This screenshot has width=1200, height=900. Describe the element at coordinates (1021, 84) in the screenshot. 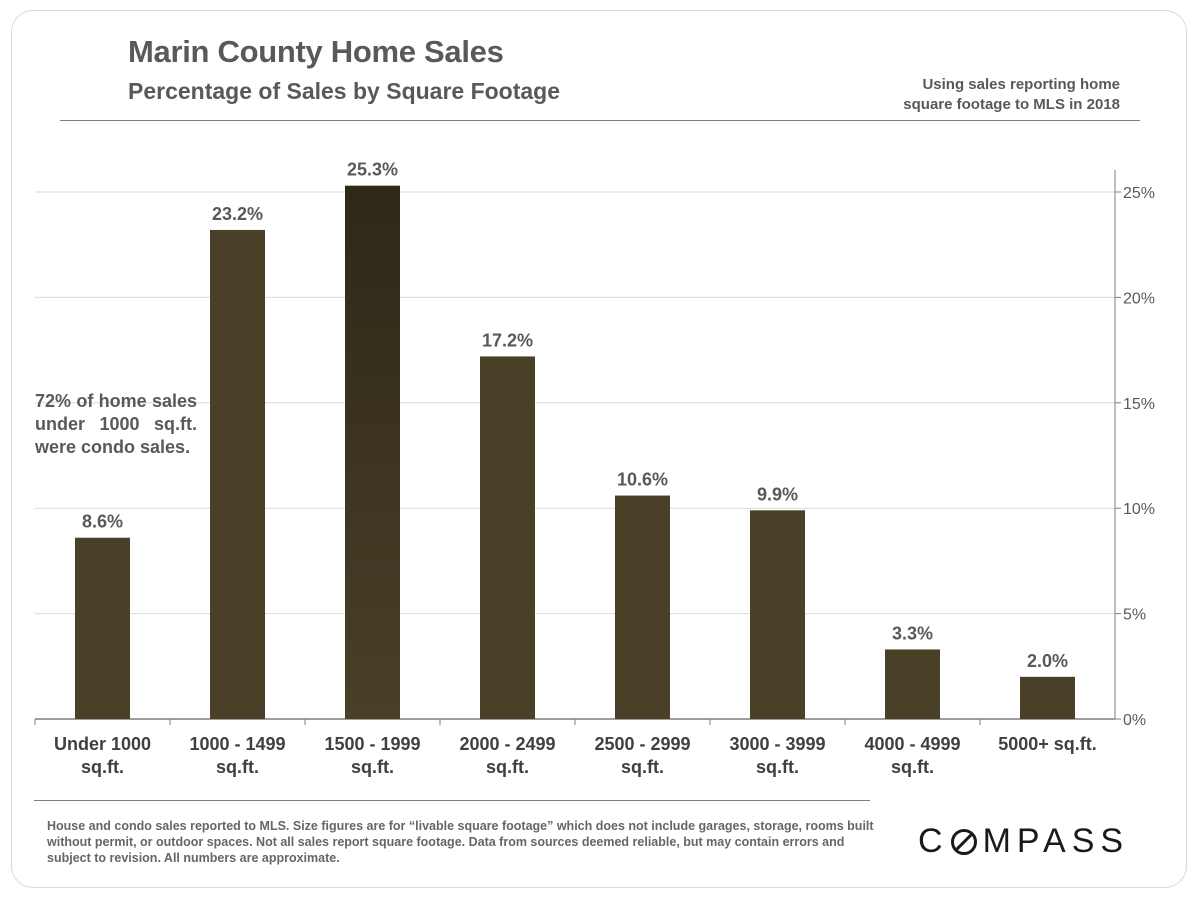

I see `data-source-note-line1: Using sales reporting home` at that location.